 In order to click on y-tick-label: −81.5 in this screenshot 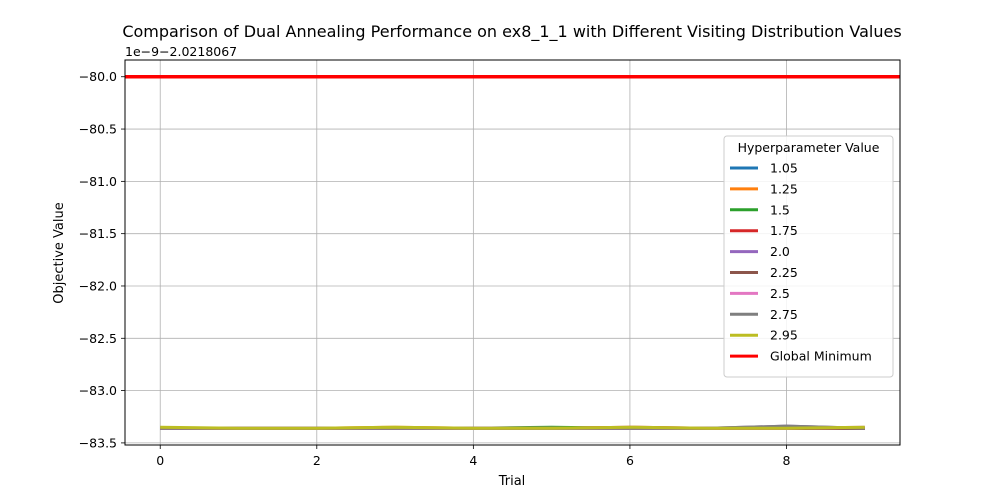, I will do `click(98, 233)`.